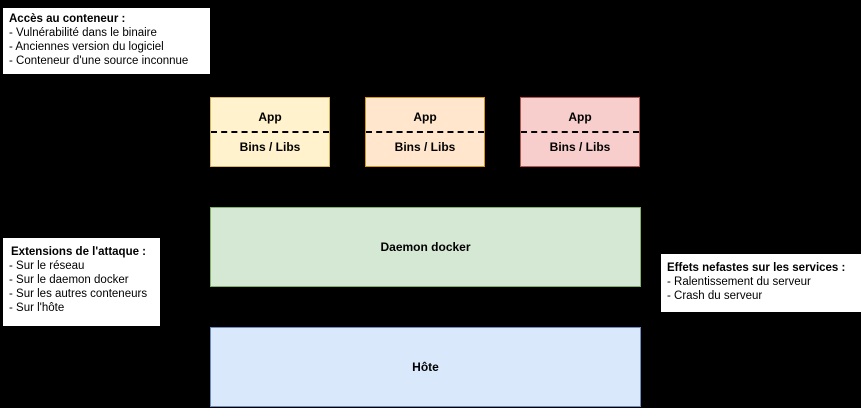  What do you see at coordinates (106, 61) in the screenshot?
I see `list-item: Conteneur d'une source inconnue` at bounding box center [106, 61].